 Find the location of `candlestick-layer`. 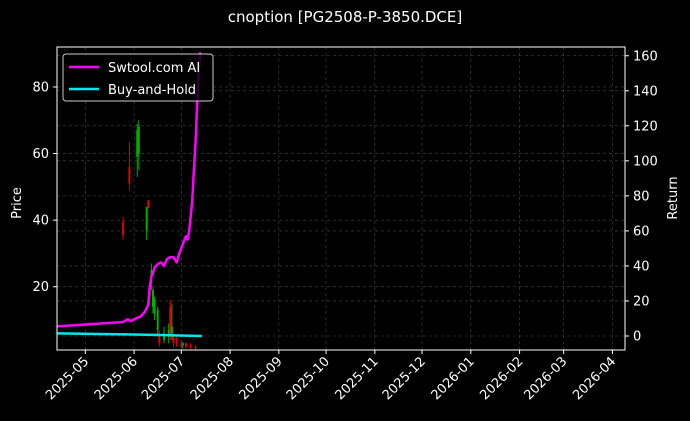

candlestick-layer is located at coordinates (159, 235).